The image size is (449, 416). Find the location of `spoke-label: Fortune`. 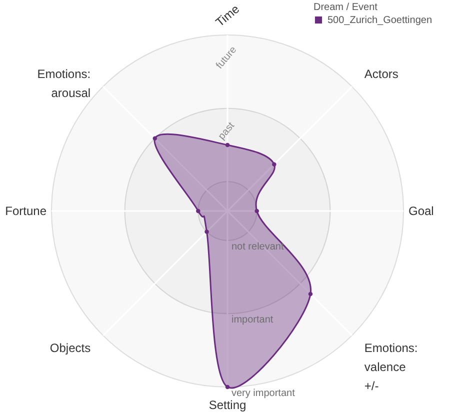

spoke-label: Fortune is located at coordinates (26, 211).